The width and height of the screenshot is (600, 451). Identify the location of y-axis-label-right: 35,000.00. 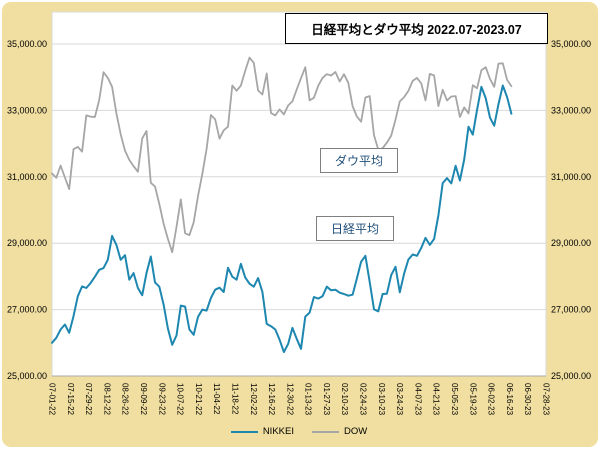
(571, 44).